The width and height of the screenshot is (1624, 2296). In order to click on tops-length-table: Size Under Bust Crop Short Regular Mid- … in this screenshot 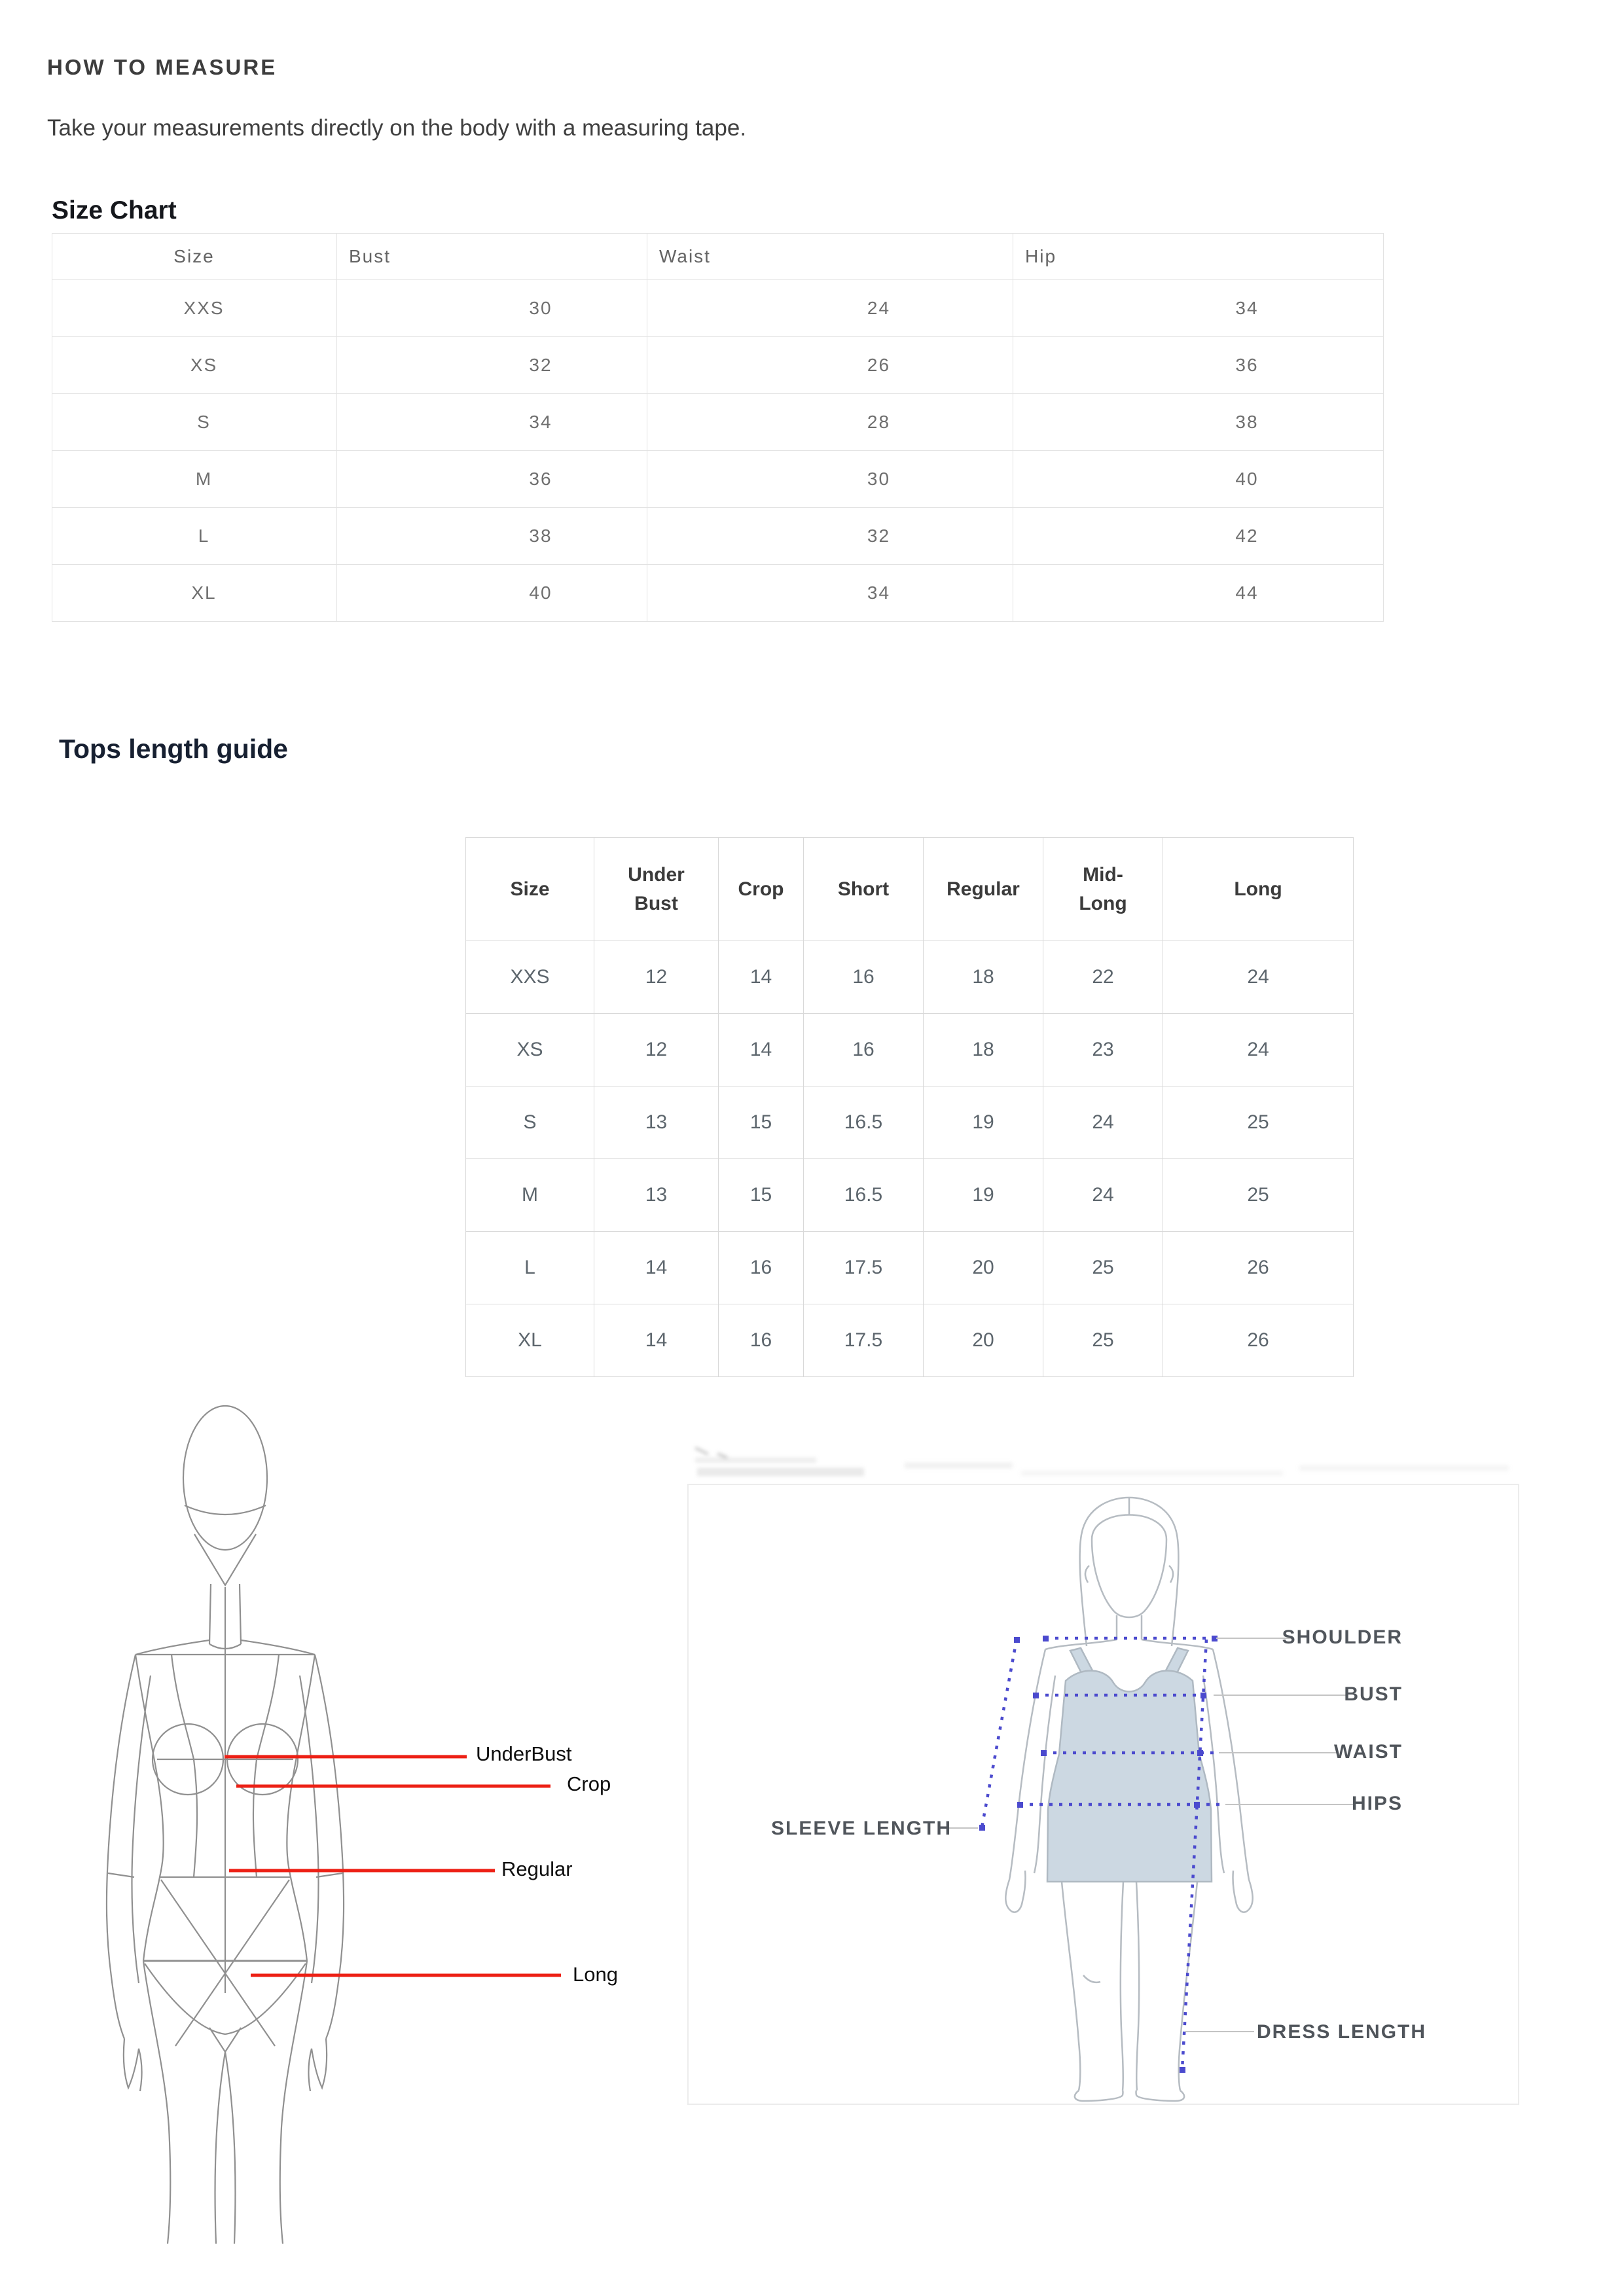, I will do `click(909, 1107)`.